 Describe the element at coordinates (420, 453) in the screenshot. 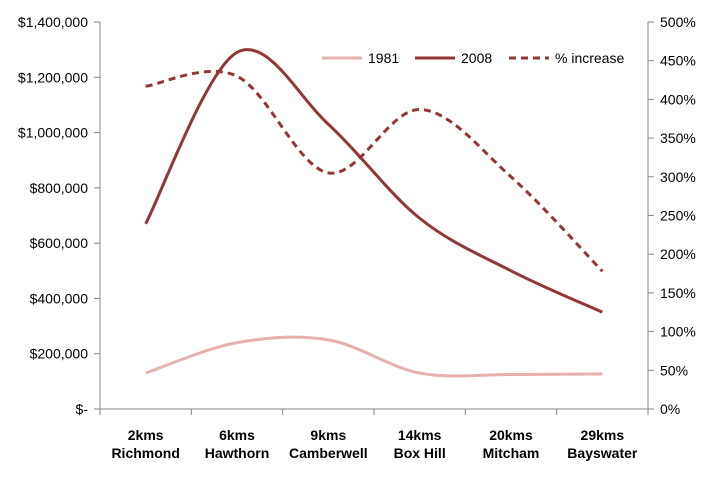

I see `category-label: Box Hill` at that location.